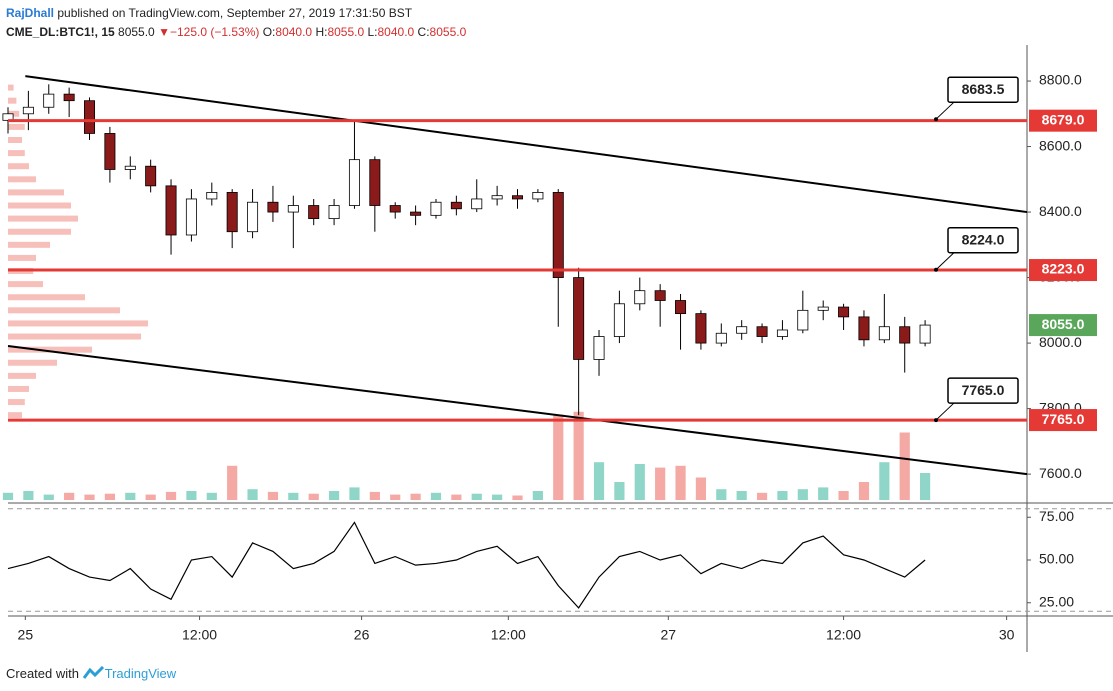 Image resolution: width=1113 pixels, height=691 pixels. What do you see at coordinates (30, 13) in the screenshot?
I see `author: RajDhall` at bounding box center [30, 13].